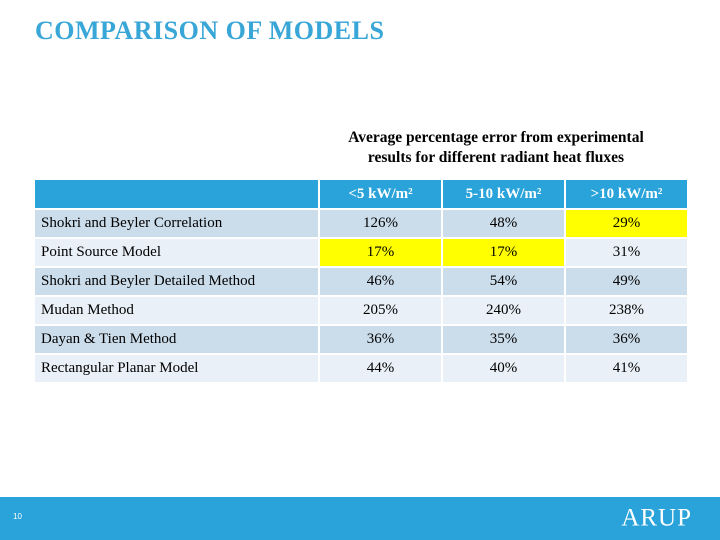 Image resolution: width=720 pixels, height=540 pixels. Describe the element at coordinates (176, 339) in the screenshot. I see `model-name-cell: Dayan & Tien Method` at that location.